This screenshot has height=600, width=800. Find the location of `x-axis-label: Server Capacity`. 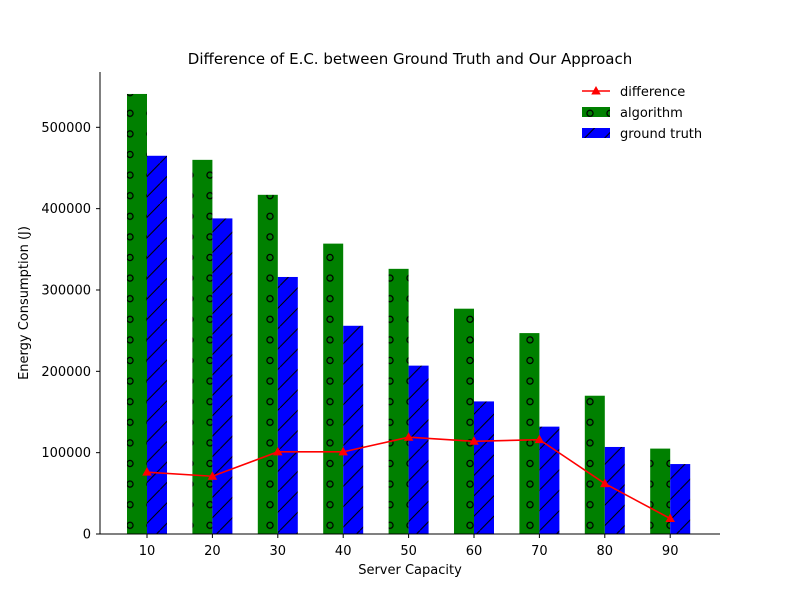

x-axis-label: Server Capacity is located at coordinates (410, 570).